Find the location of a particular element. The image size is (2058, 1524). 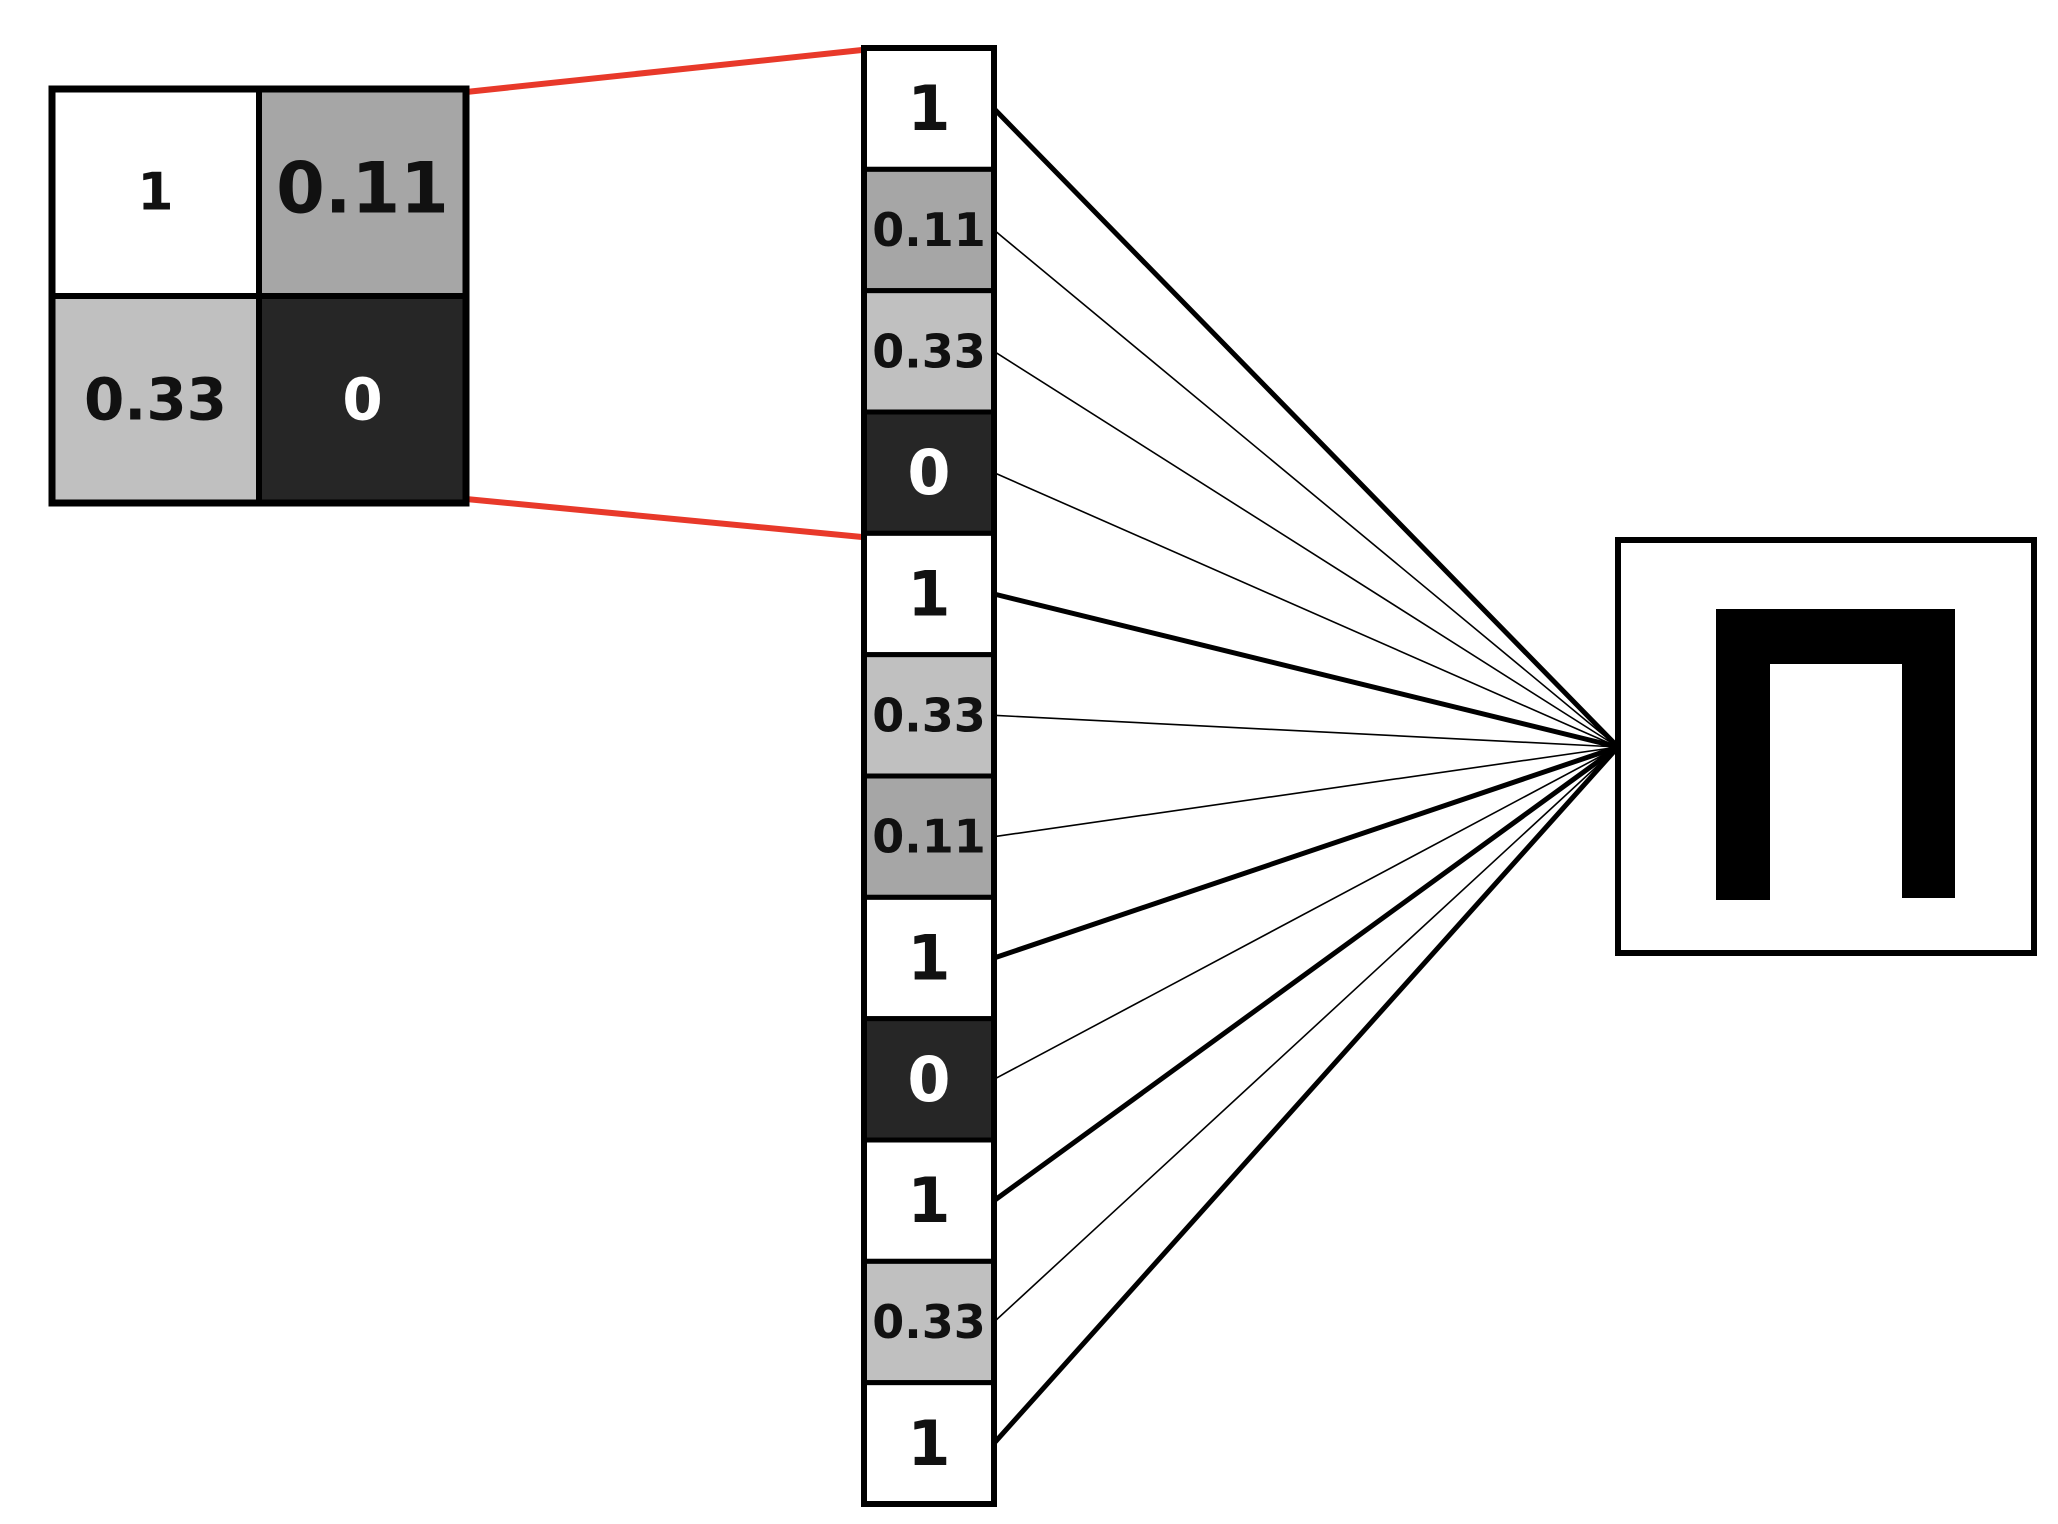

grid-cell-value: 1 is located at coordinates (155, 193).